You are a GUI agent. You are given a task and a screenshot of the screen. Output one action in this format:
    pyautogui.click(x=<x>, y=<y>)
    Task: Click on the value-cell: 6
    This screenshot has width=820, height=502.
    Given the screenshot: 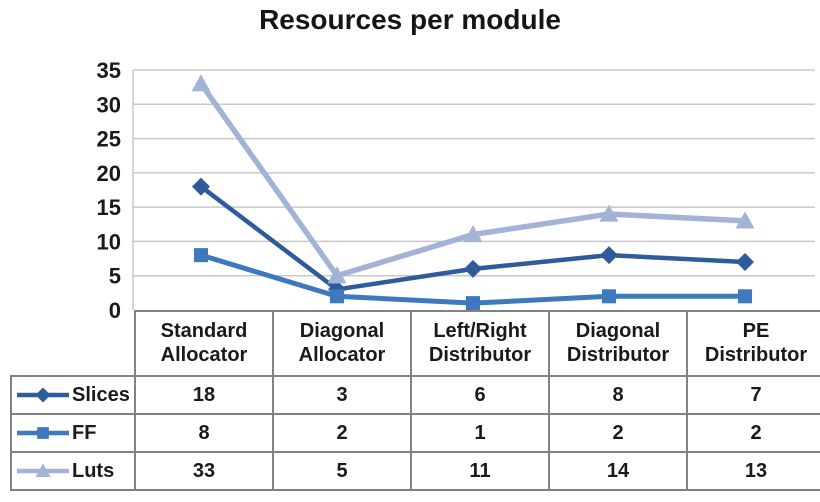 What is the action you would take?
    pyautogui.click(x=480, y=395)
    